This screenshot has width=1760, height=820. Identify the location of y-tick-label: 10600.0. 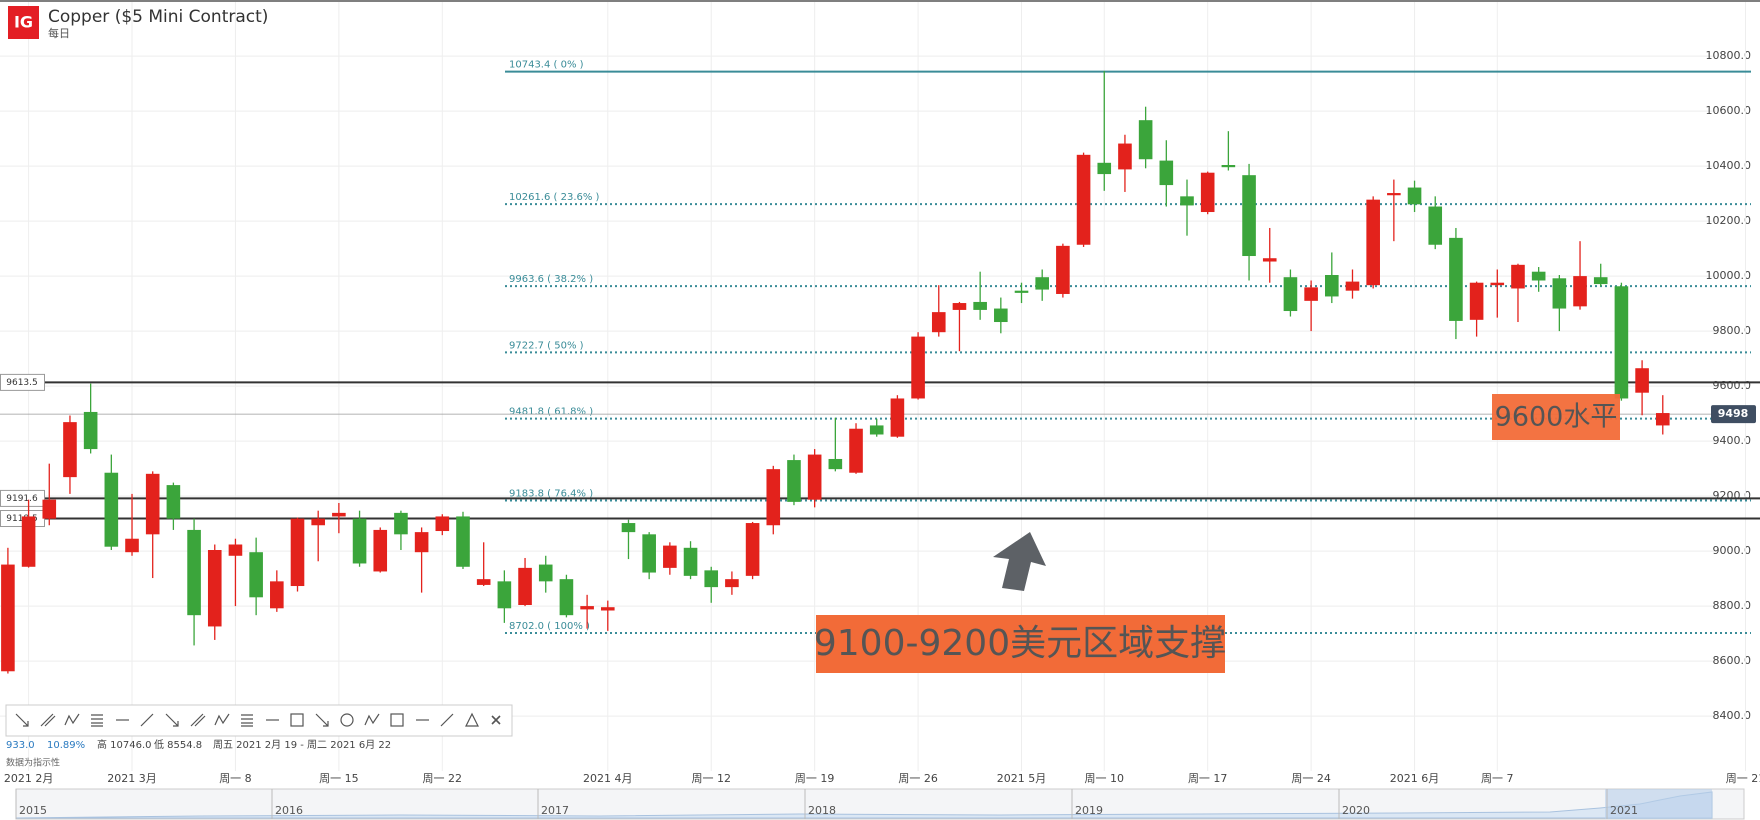
(1729, 110).